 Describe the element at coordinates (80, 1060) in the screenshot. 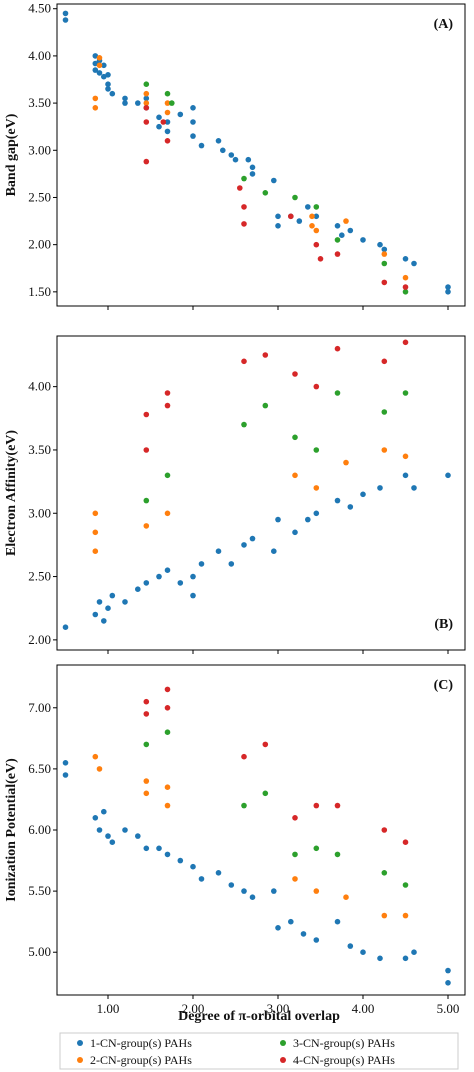

I see `legend-marker-2cn` at that location.